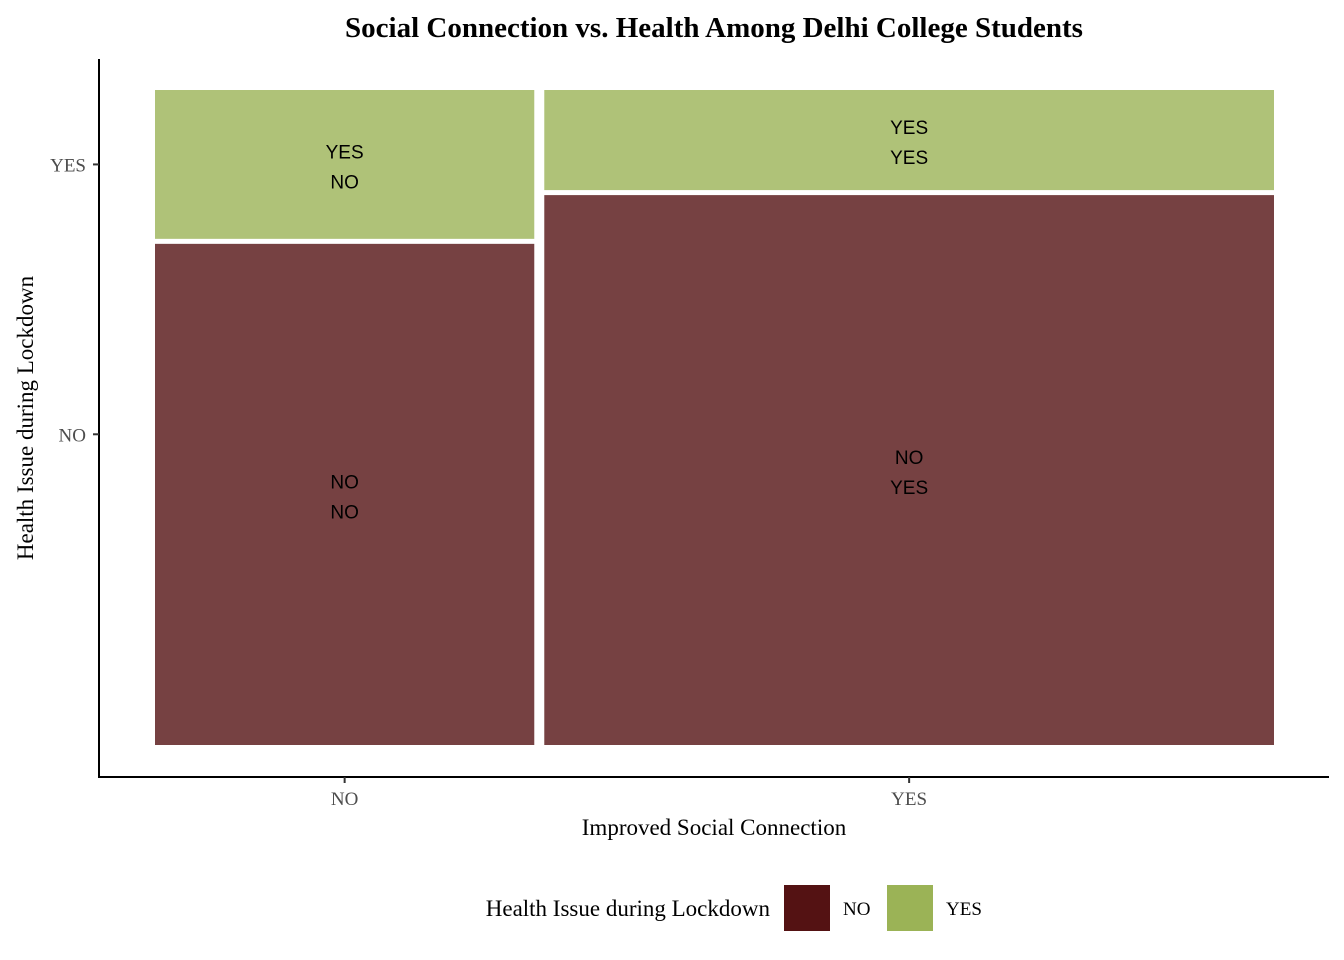 This screenshot has height=960, width=1344. Describe the element at coordinates (909, 799) in the screenshot. I see `x-tick-label: YES` at that location.